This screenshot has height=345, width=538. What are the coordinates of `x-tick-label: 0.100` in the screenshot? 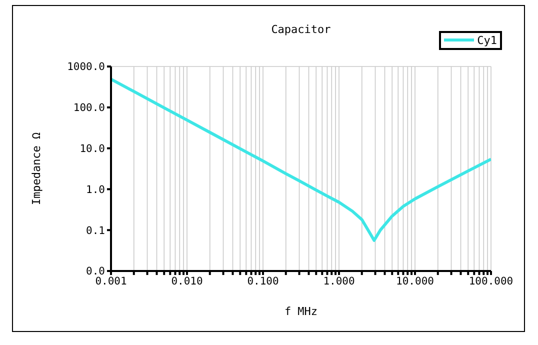 It's located at (263, 281).